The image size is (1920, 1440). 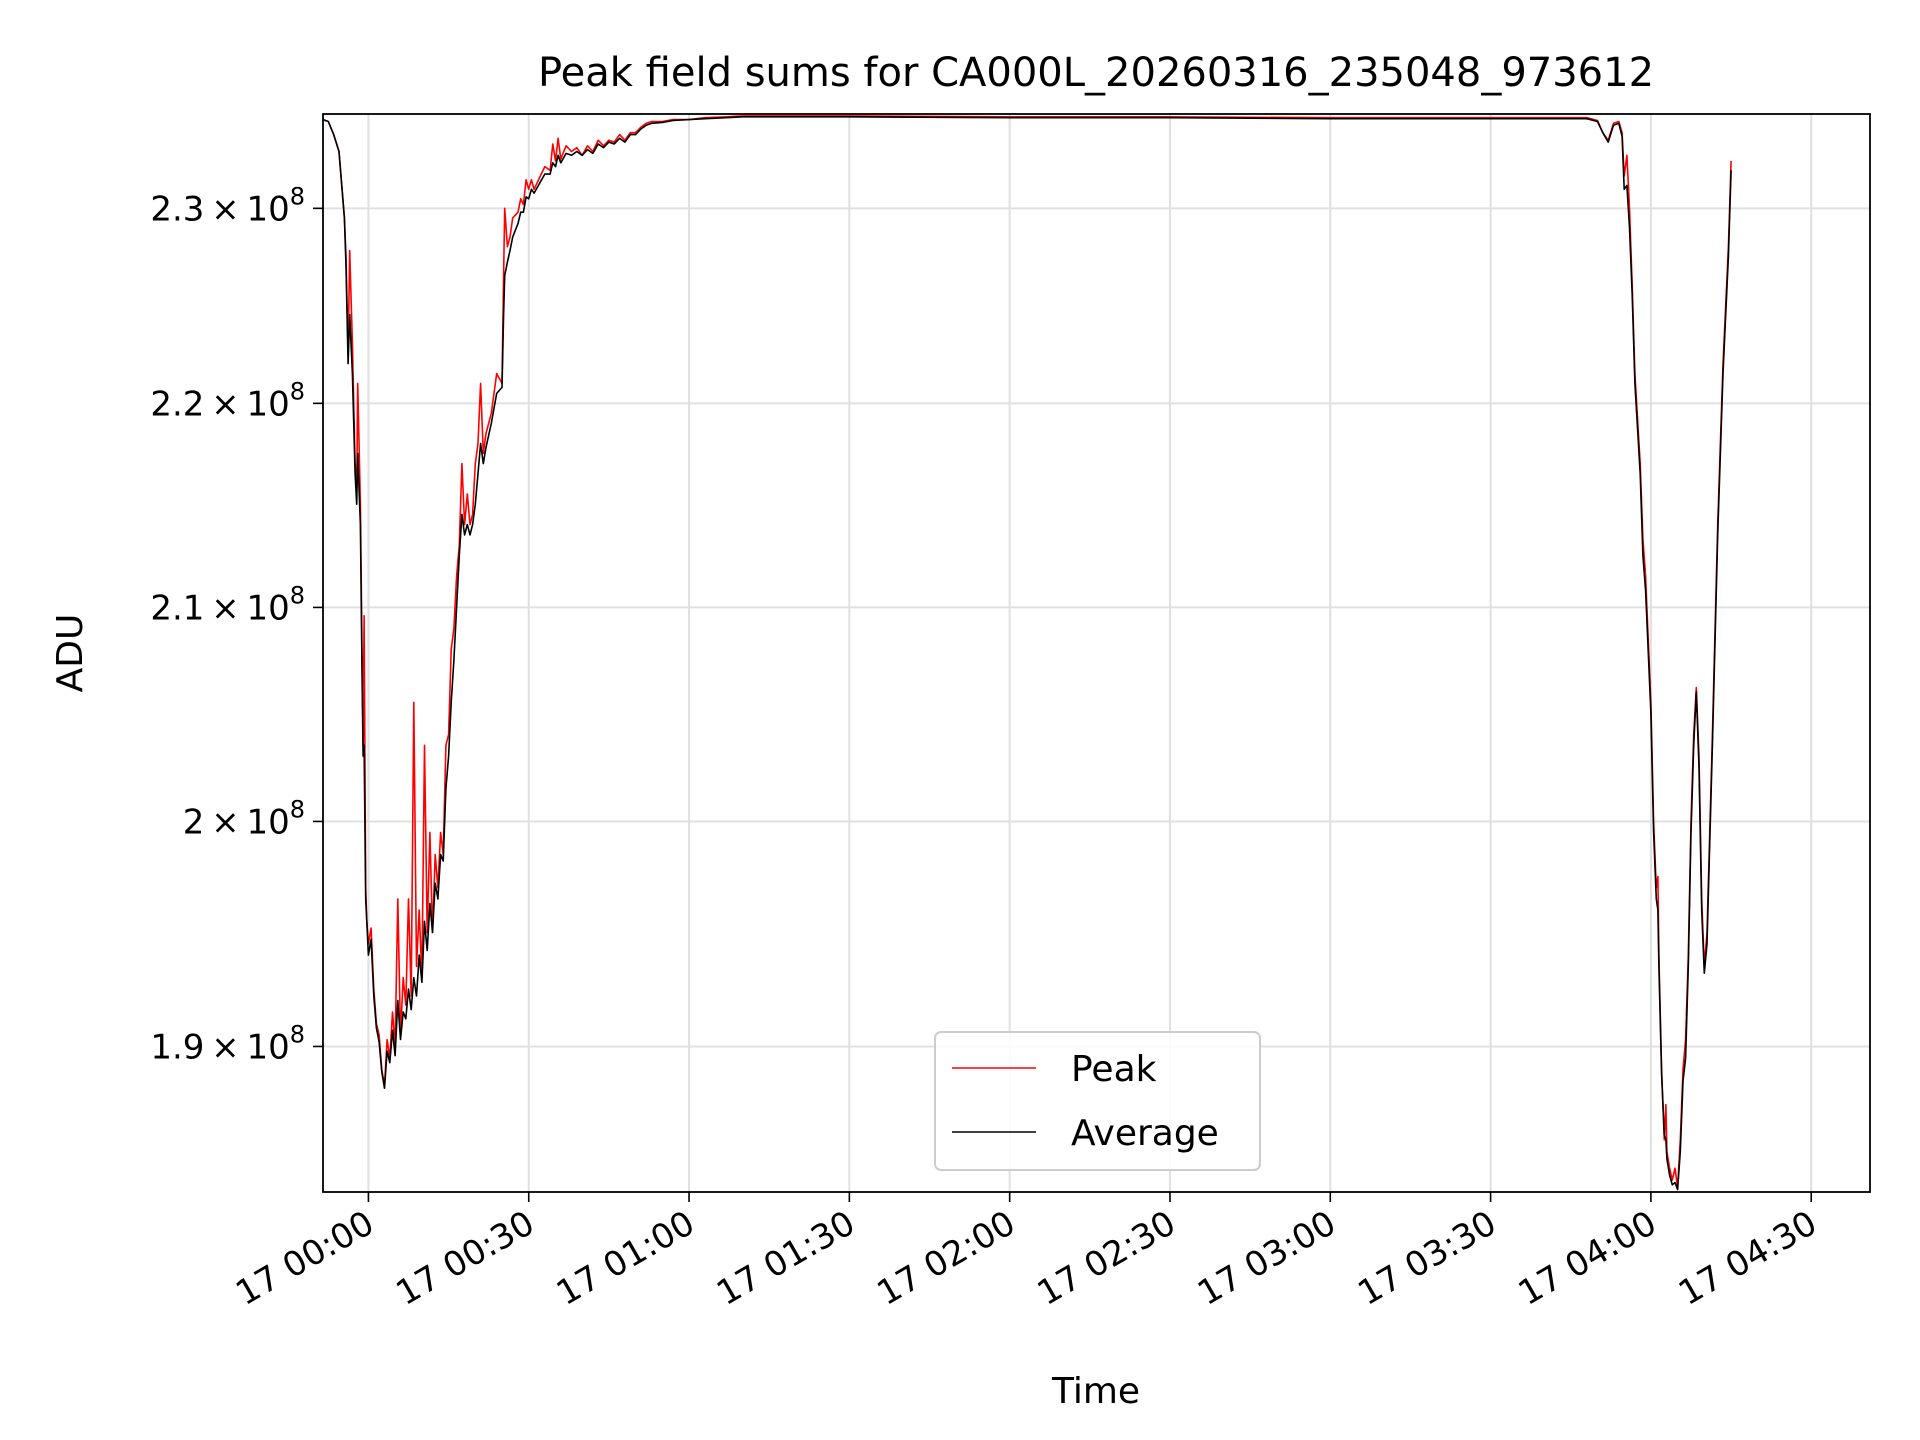 What do you see at coordinates (466, 1258) in the screenshot?
I see `x-tick-label: 17 00:30` at bounding box center [466, 1258].